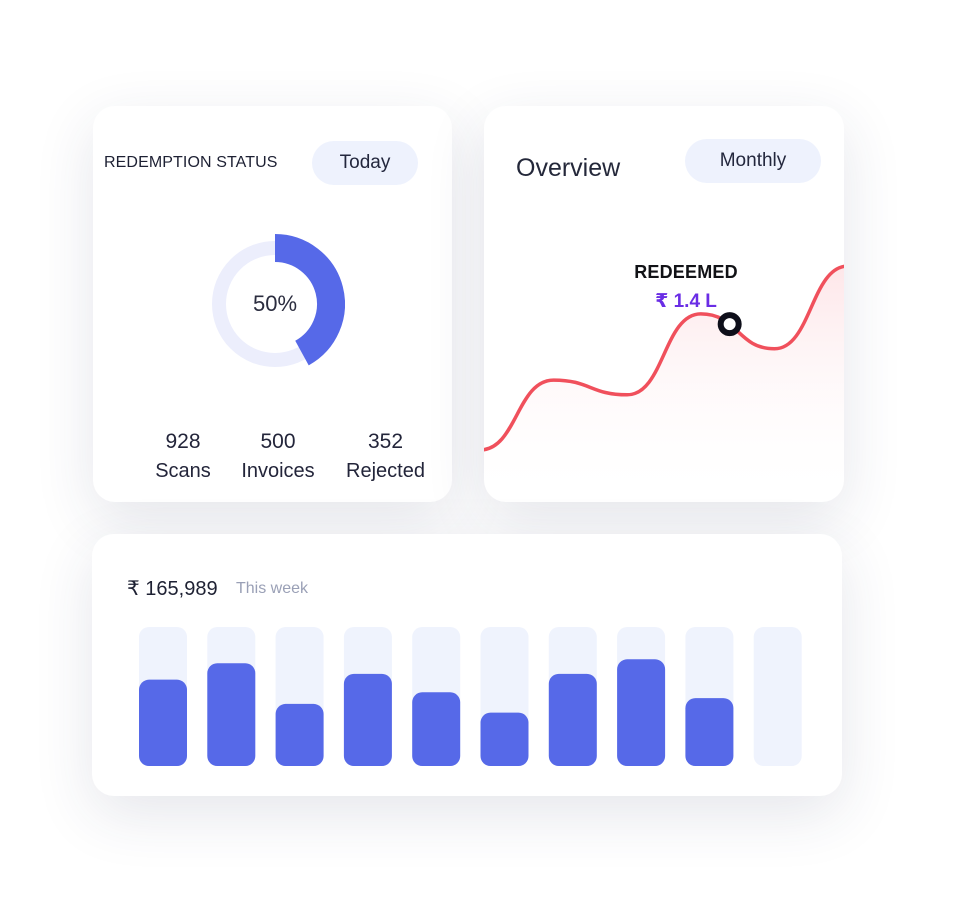 The image size is (960, 919). What do you see at coordinates (278, 471) in the screenshot?
I see `stat-invoices-label: Invoices` at bounding box center [278, 471].